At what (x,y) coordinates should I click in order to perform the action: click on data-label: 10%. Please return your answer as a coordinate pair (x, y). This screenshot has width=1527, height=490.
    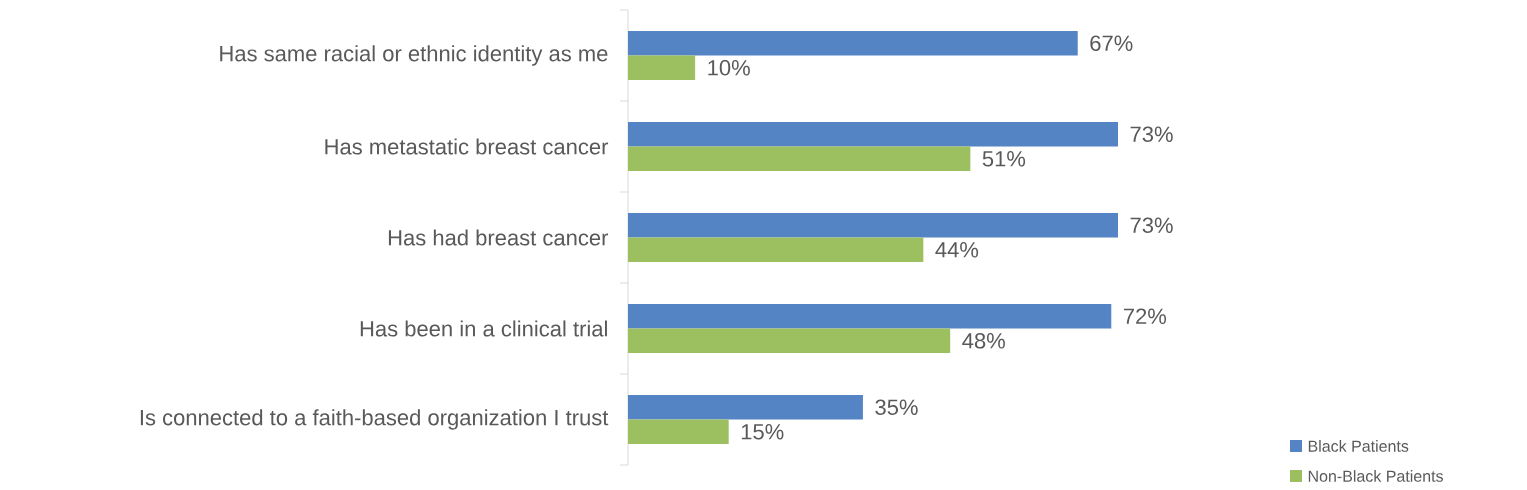
    Looking at the image, I should click on (729, 67).